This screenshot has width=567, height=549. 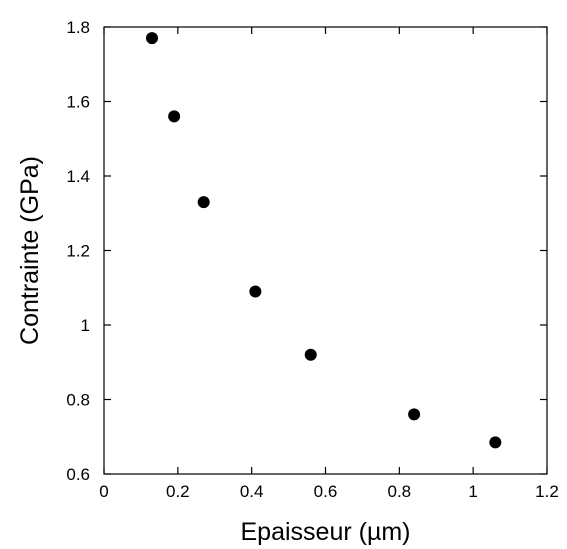 What do you see at coordinates (30, 250) in the screenshot?
I see `y-axis-title: Contrainte (GPa)` at bounding box center [30, 250].